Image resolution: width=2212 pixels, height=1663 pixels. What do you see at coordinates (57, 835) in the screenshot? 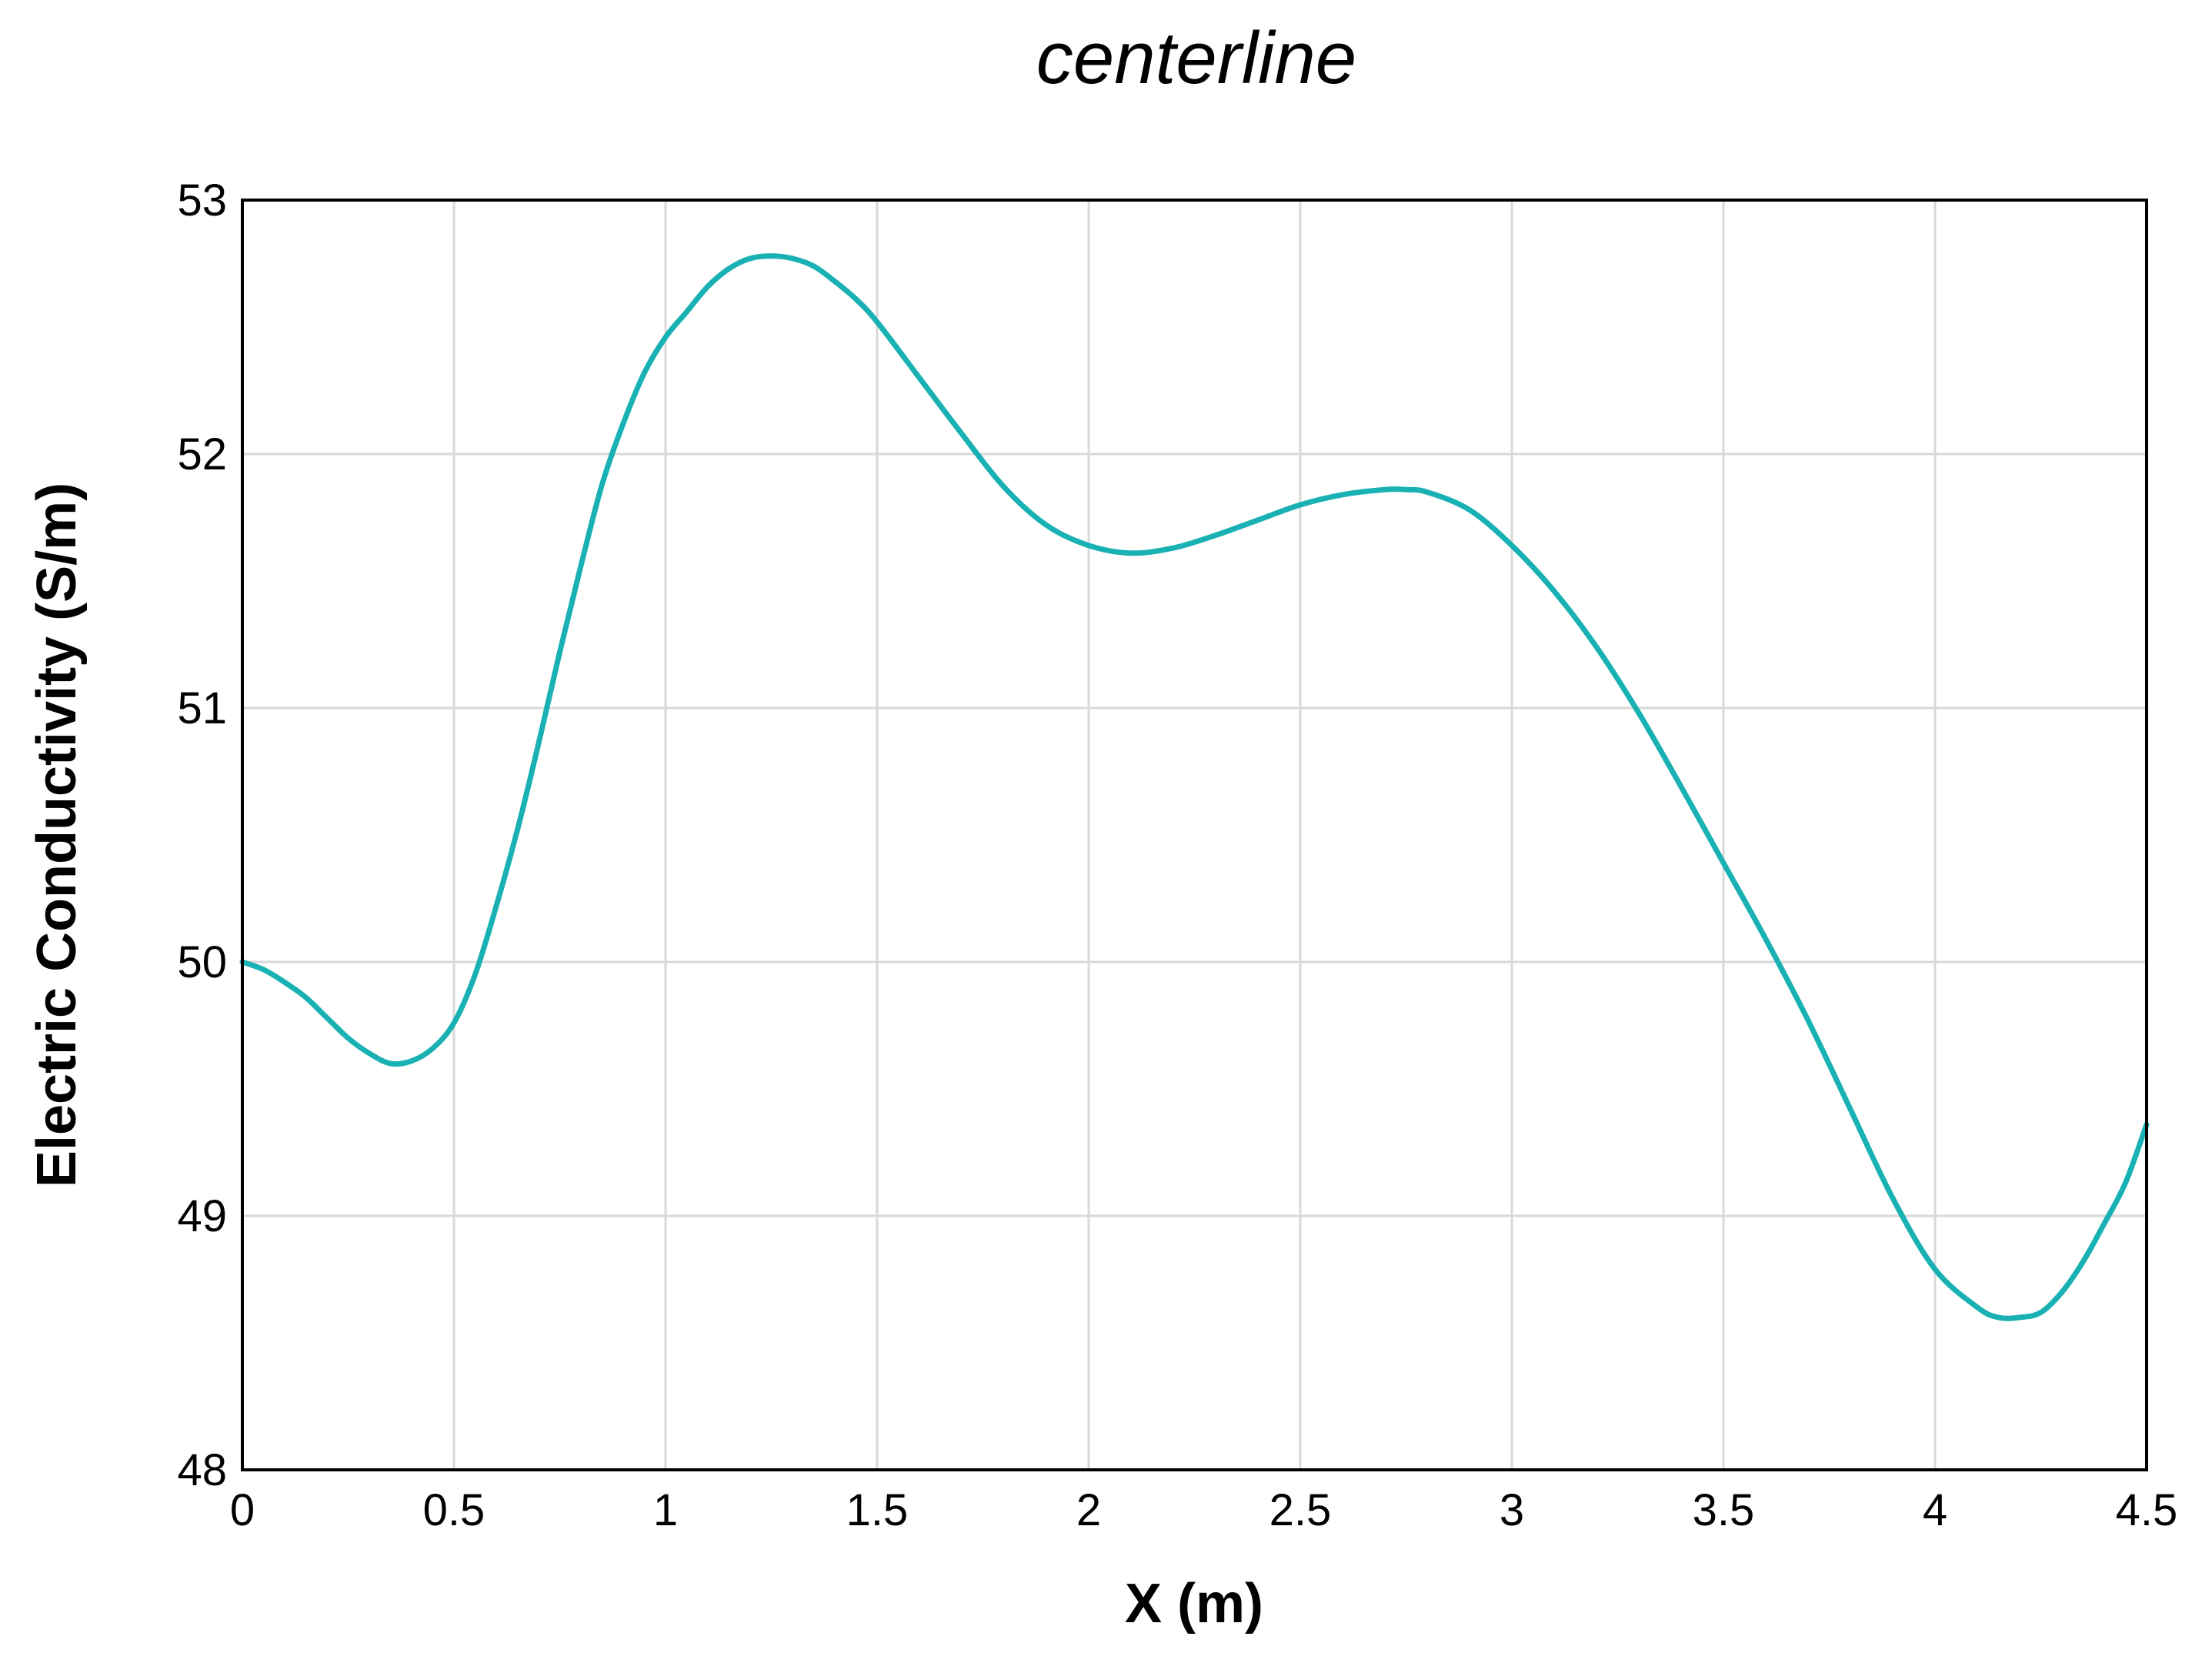
I see `y-axis-title: Electric Conductivity (S/m)` at bounding box center [57, 835].